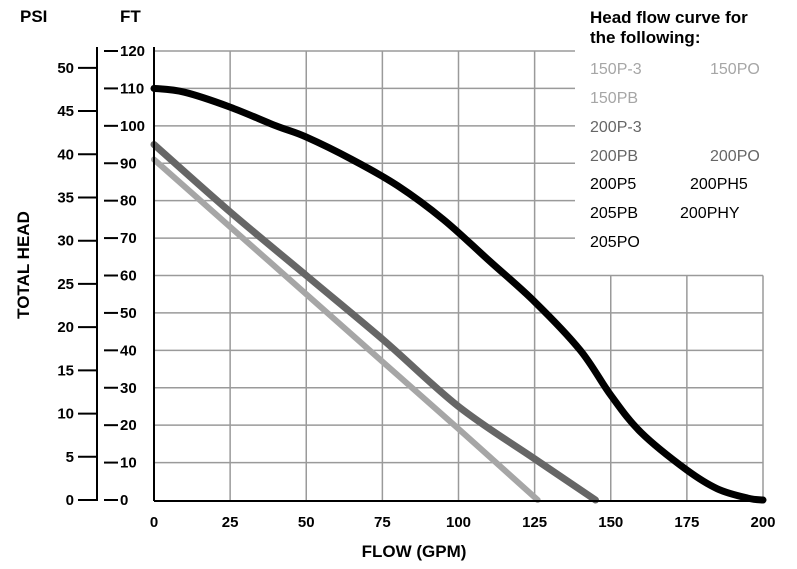  I want to click on x-tick-label: 175, so click(686, 522).